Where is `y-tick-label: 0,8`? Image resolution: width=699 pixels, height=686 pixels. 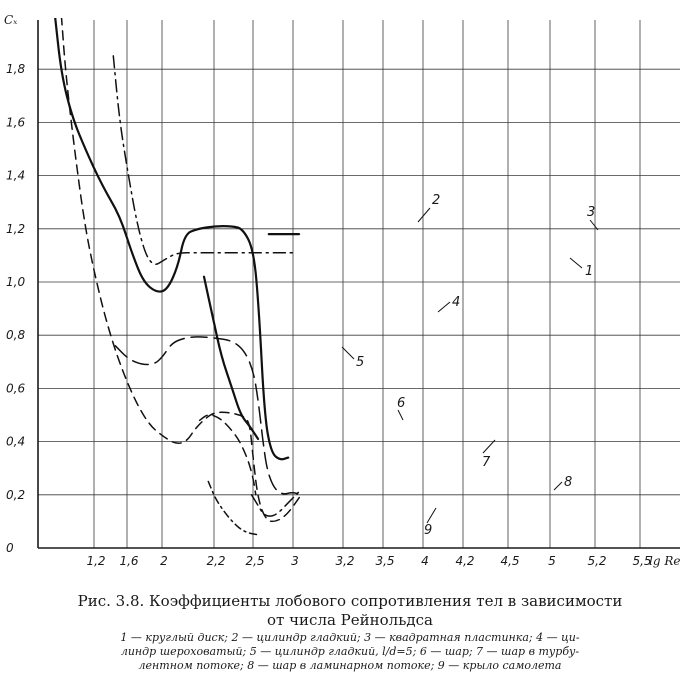
y-tick-label: 0,8 is located at coordinates (15, 335).